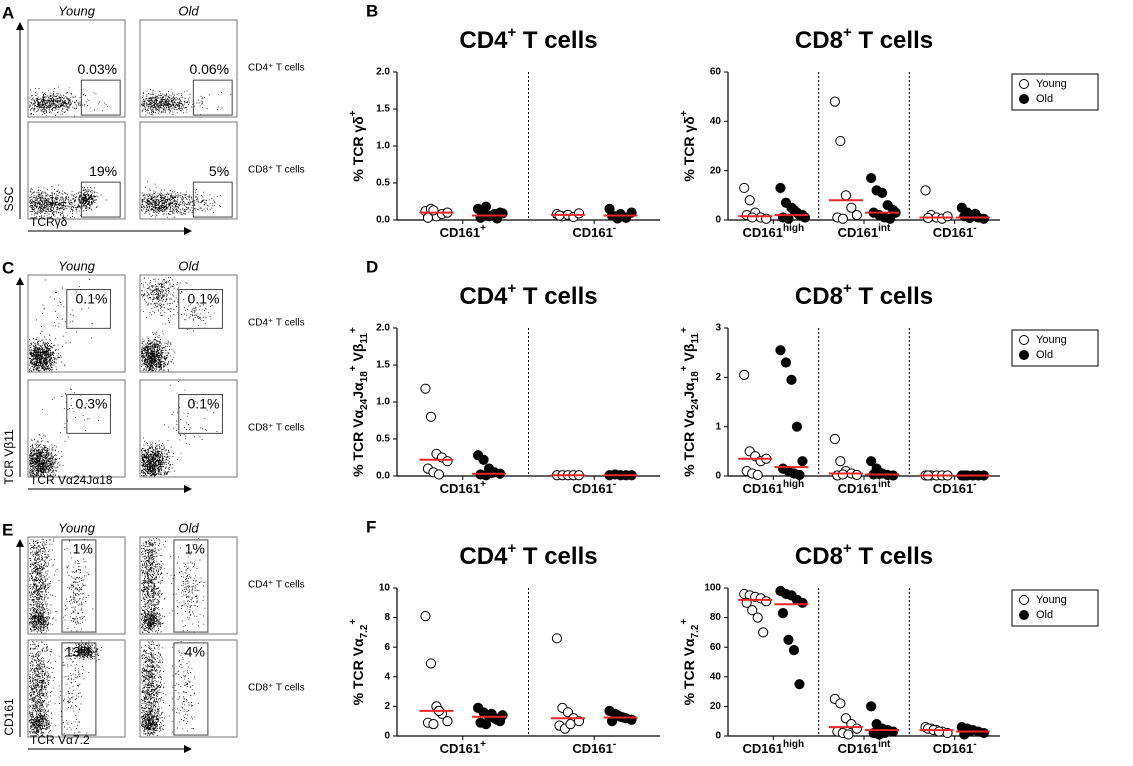 Image resolution: width=1133 pixels, height=766 pixels. I want to click on y-tick-label: 20, so click(716, 706).